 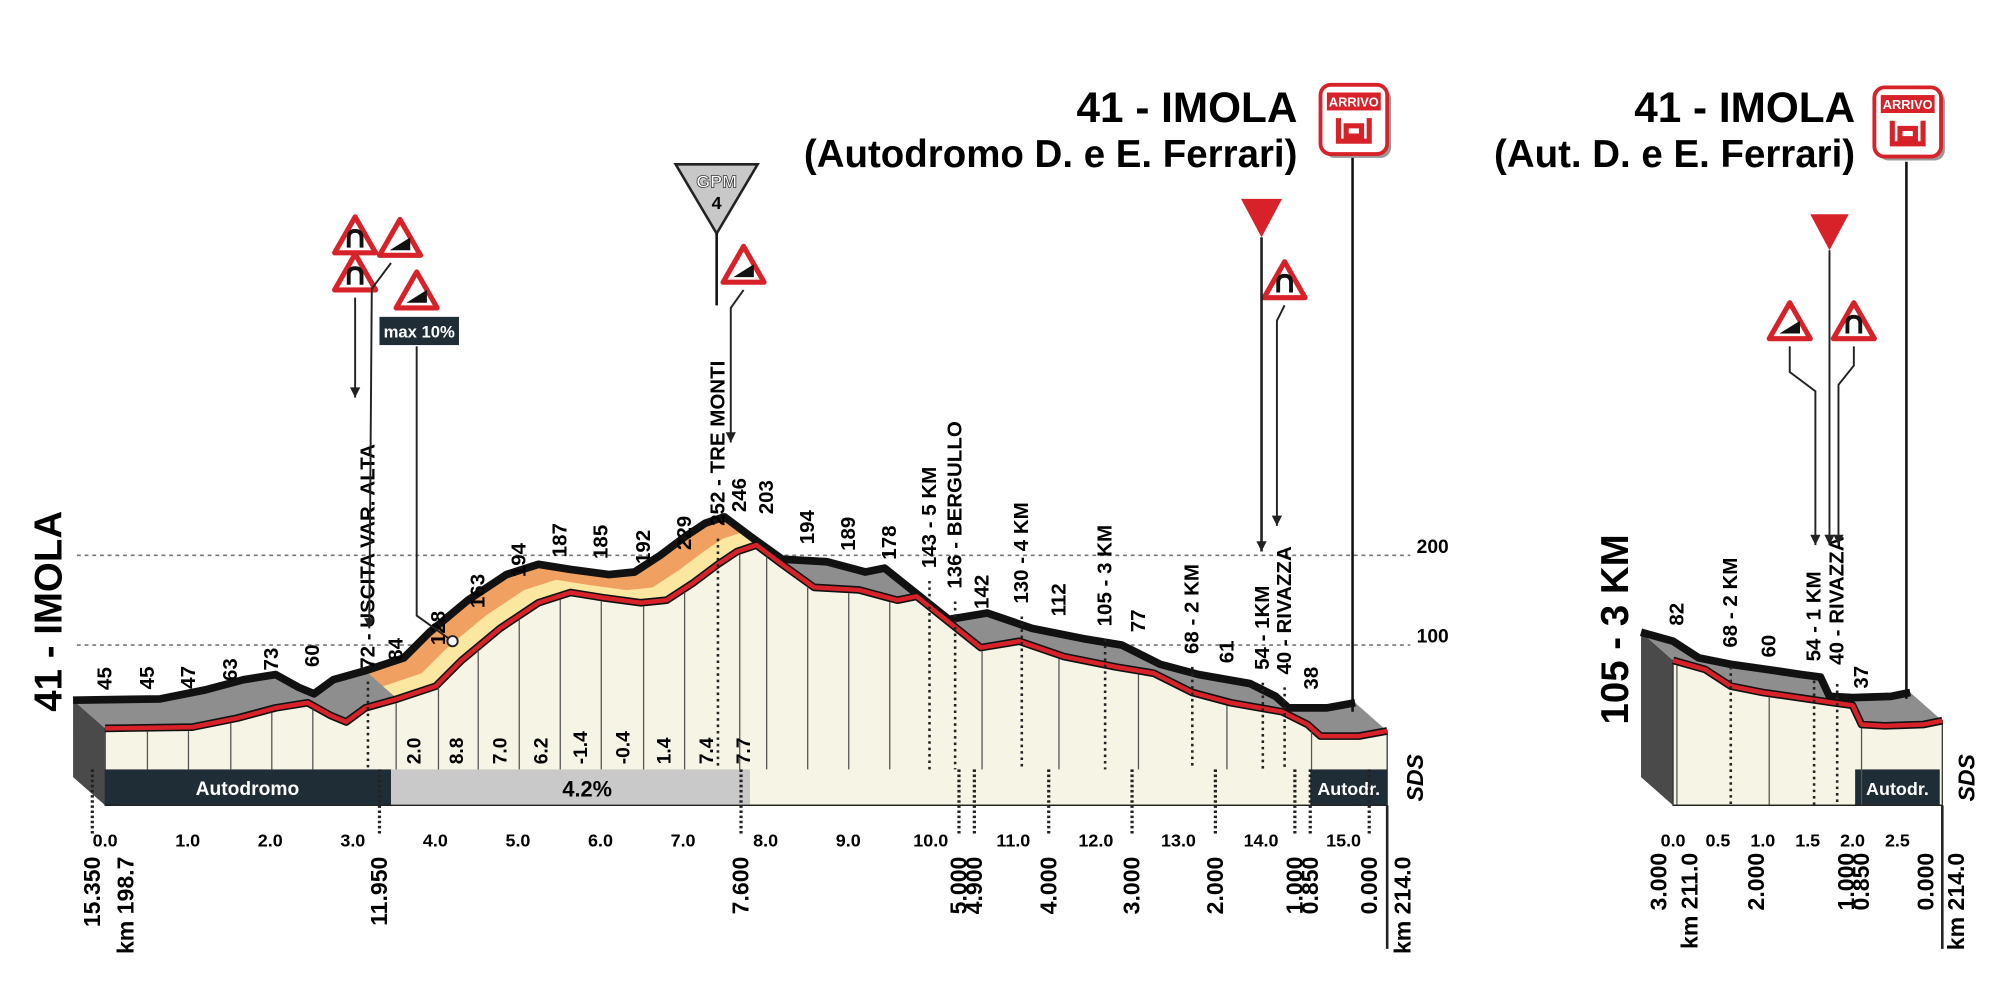 I want to click on gradient-label: 6.2, so click(x=541, y=751).